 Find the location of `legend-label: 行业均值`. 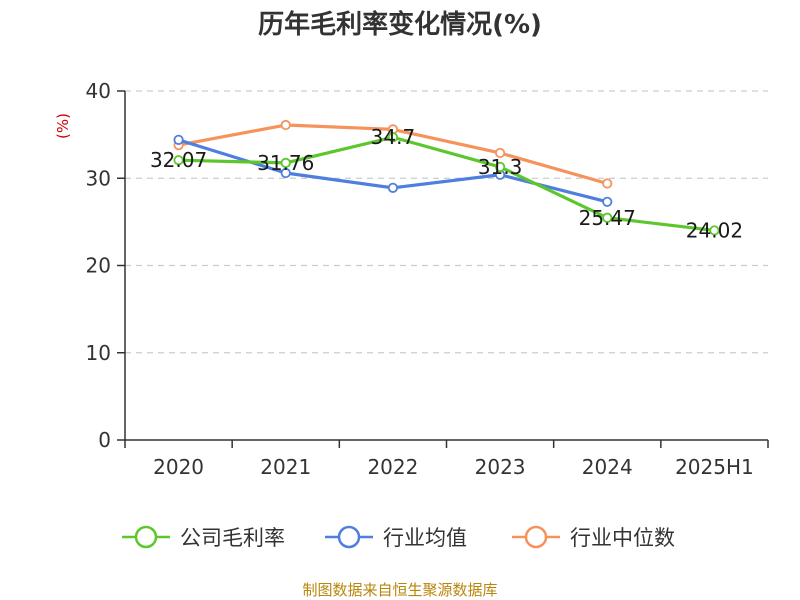

legend-label: 行业均值 is located at coordinates (425, 538).